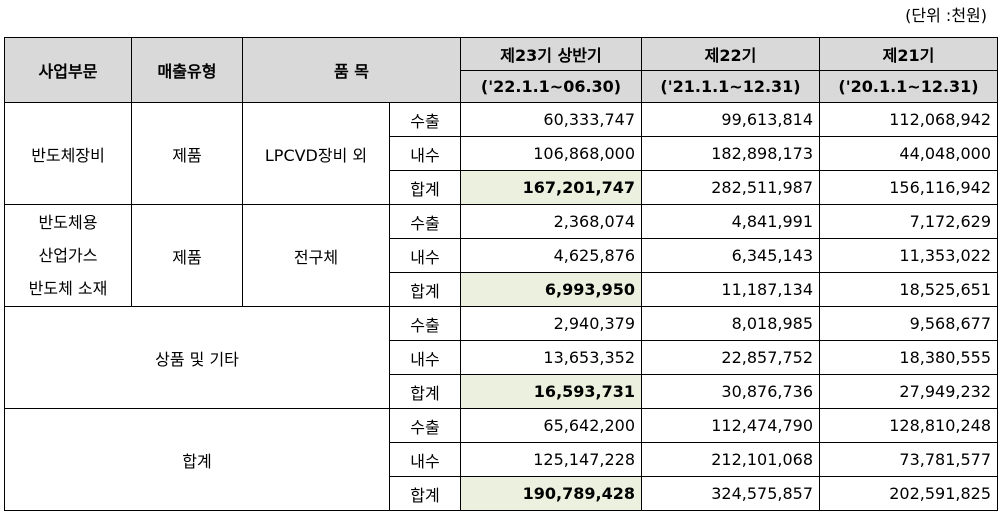 The width and height of the screenshot is (999, 516). Describe the element at coordinates (731, 187) in the screenshot. I see `value-cell: 282,511,987` at that location.